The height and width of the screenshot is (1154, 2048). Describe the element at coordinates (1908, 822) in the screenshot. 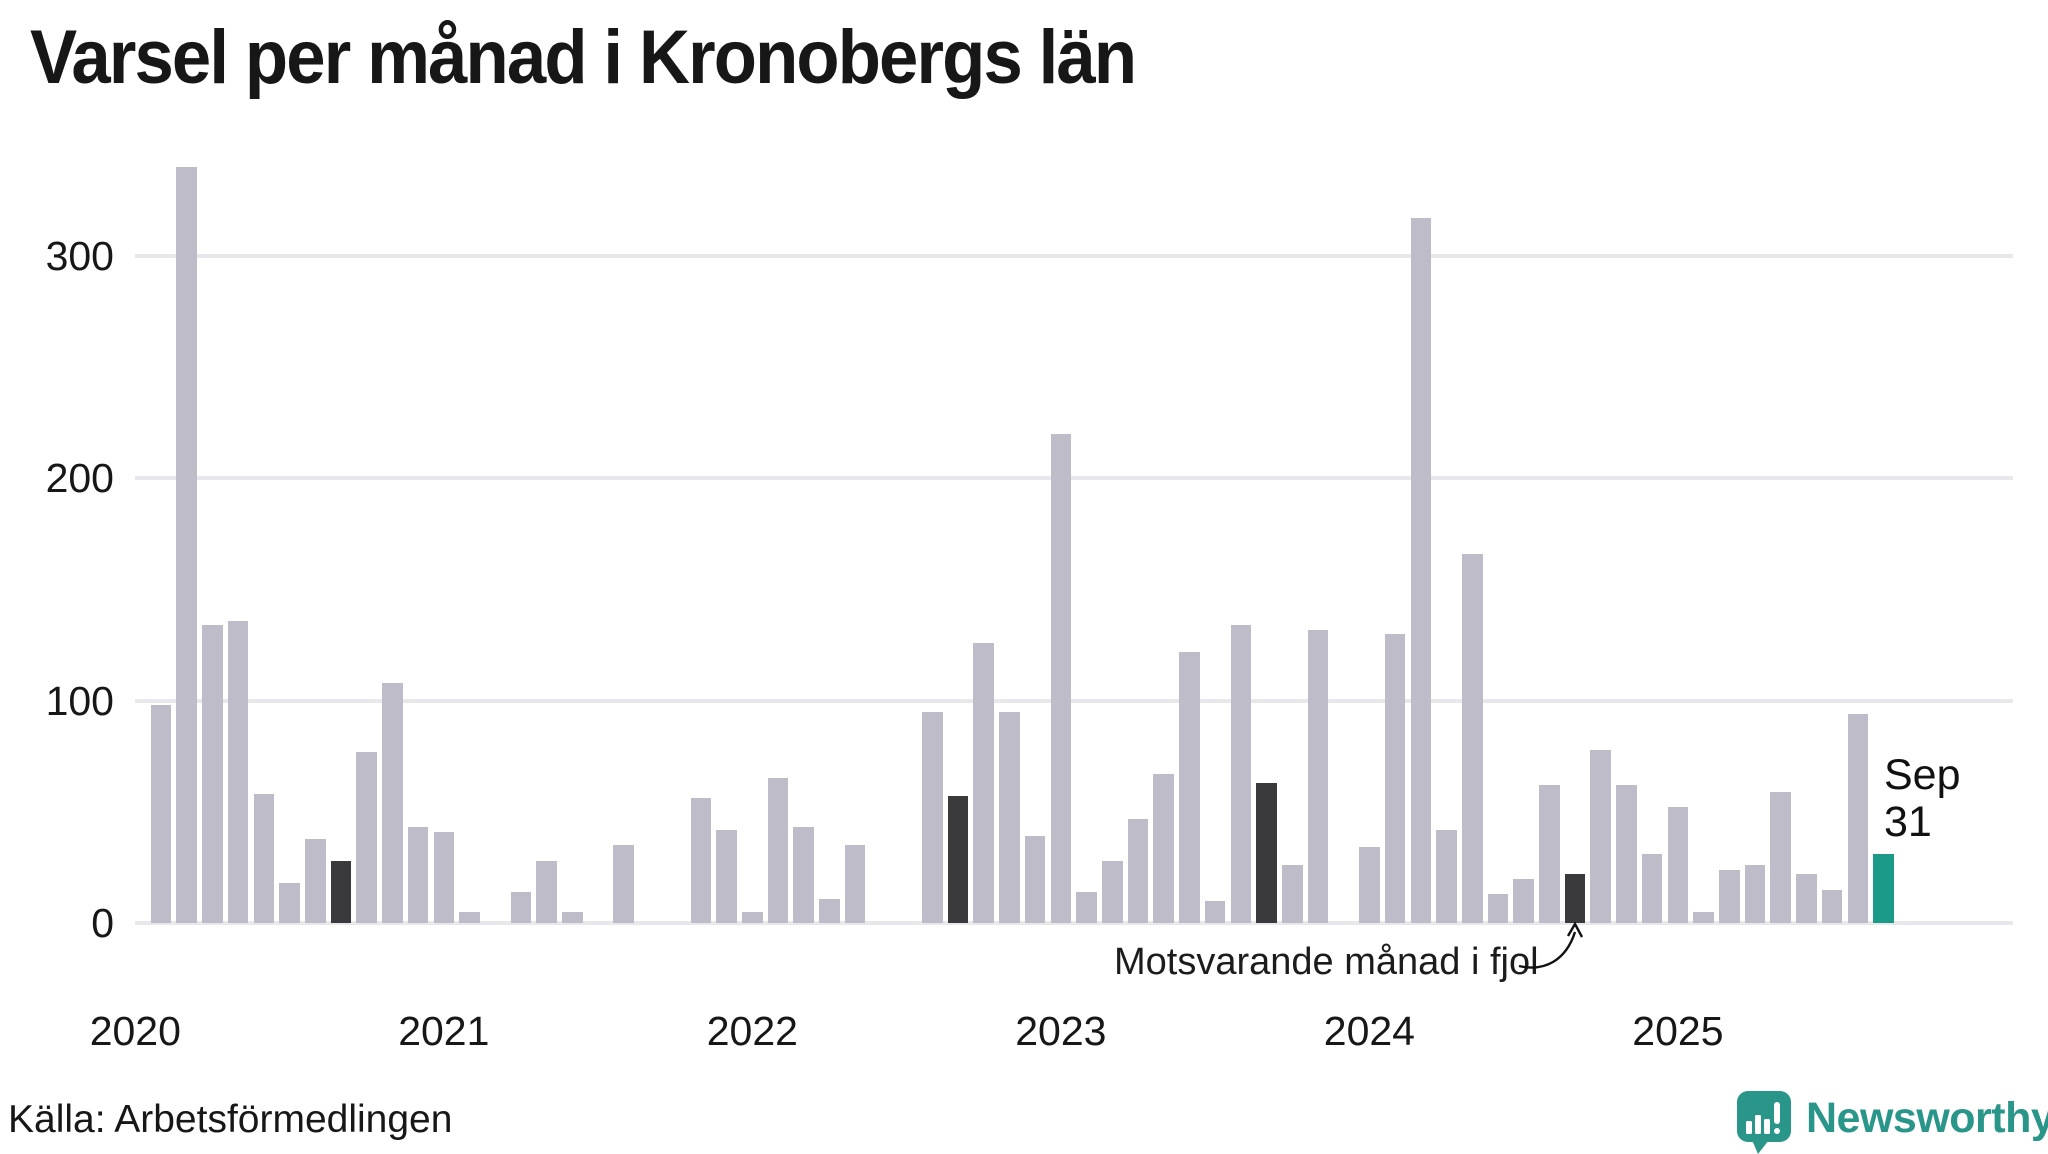

I see `latest-value-number: 31` at that location.